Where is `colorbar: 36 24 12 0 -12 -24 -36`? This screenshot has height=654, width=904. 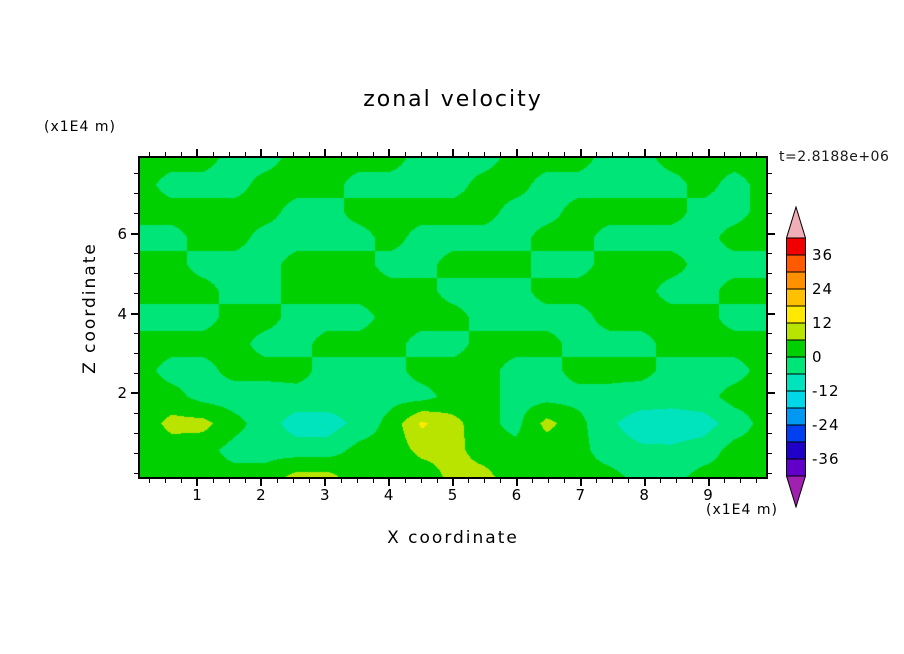 colorbar: 36 24 12 0 -12 -24 -36 is located at coordinates (821, 357).